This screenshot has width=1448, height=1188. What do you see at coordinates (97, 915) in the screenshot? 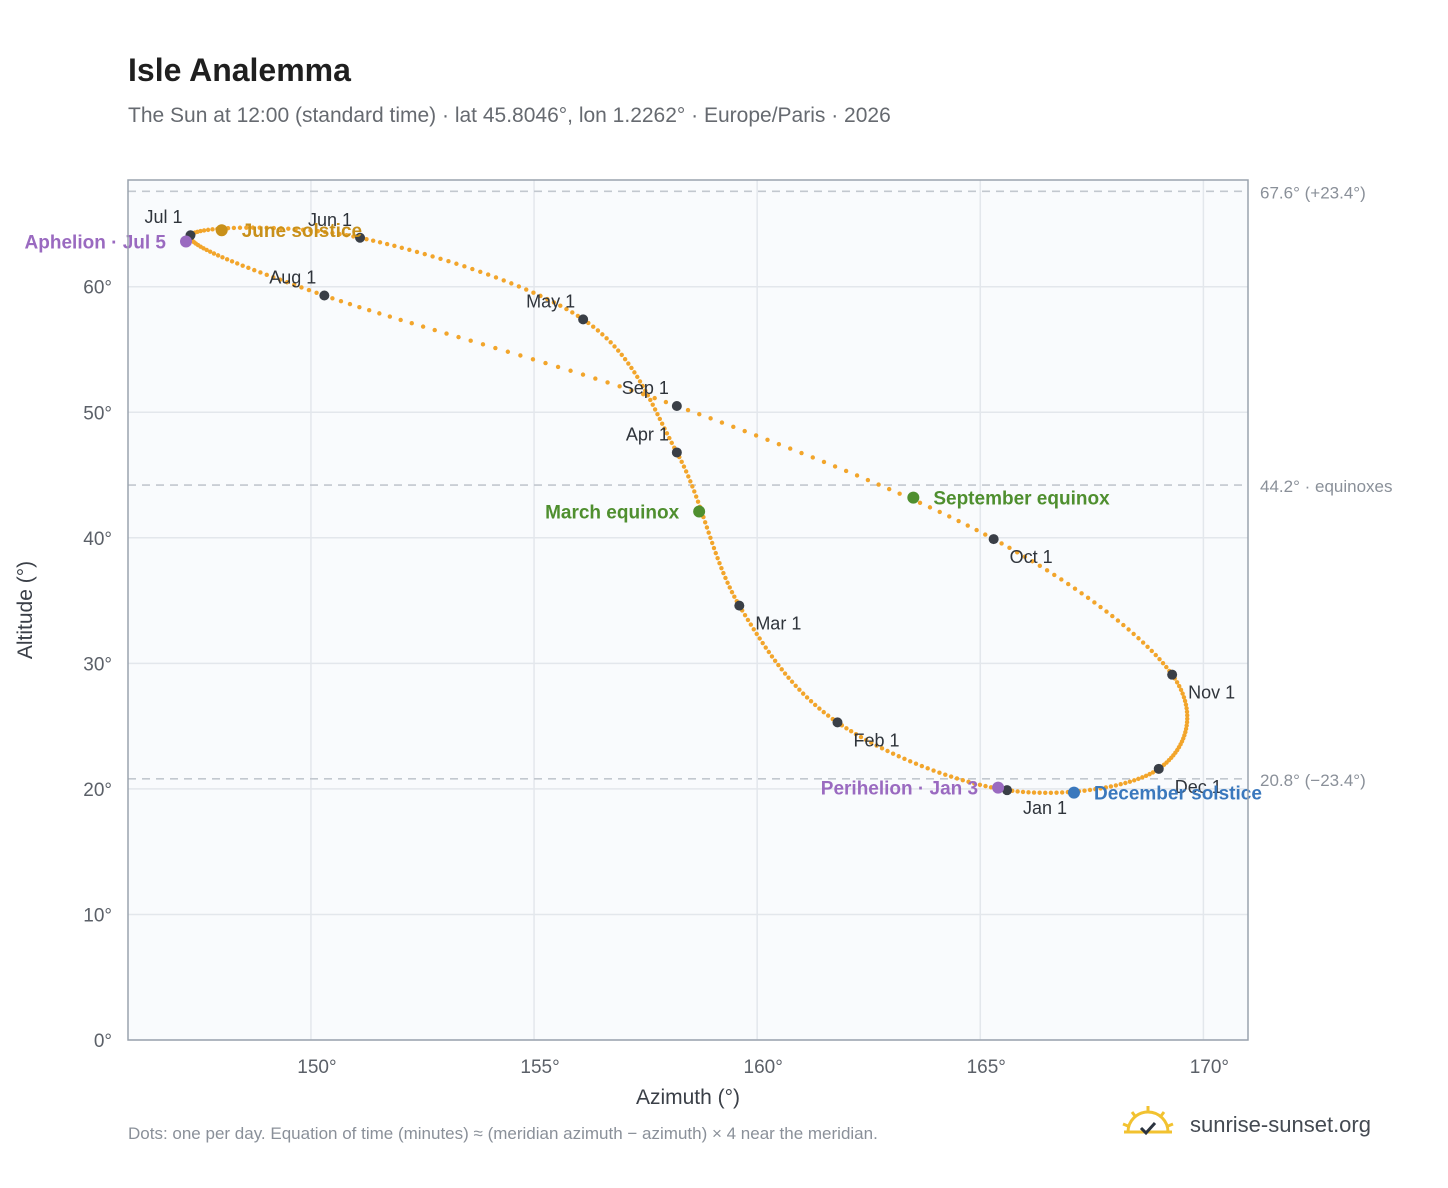
I see `y-tick-label: 10°` at bounding box center [97, 915].